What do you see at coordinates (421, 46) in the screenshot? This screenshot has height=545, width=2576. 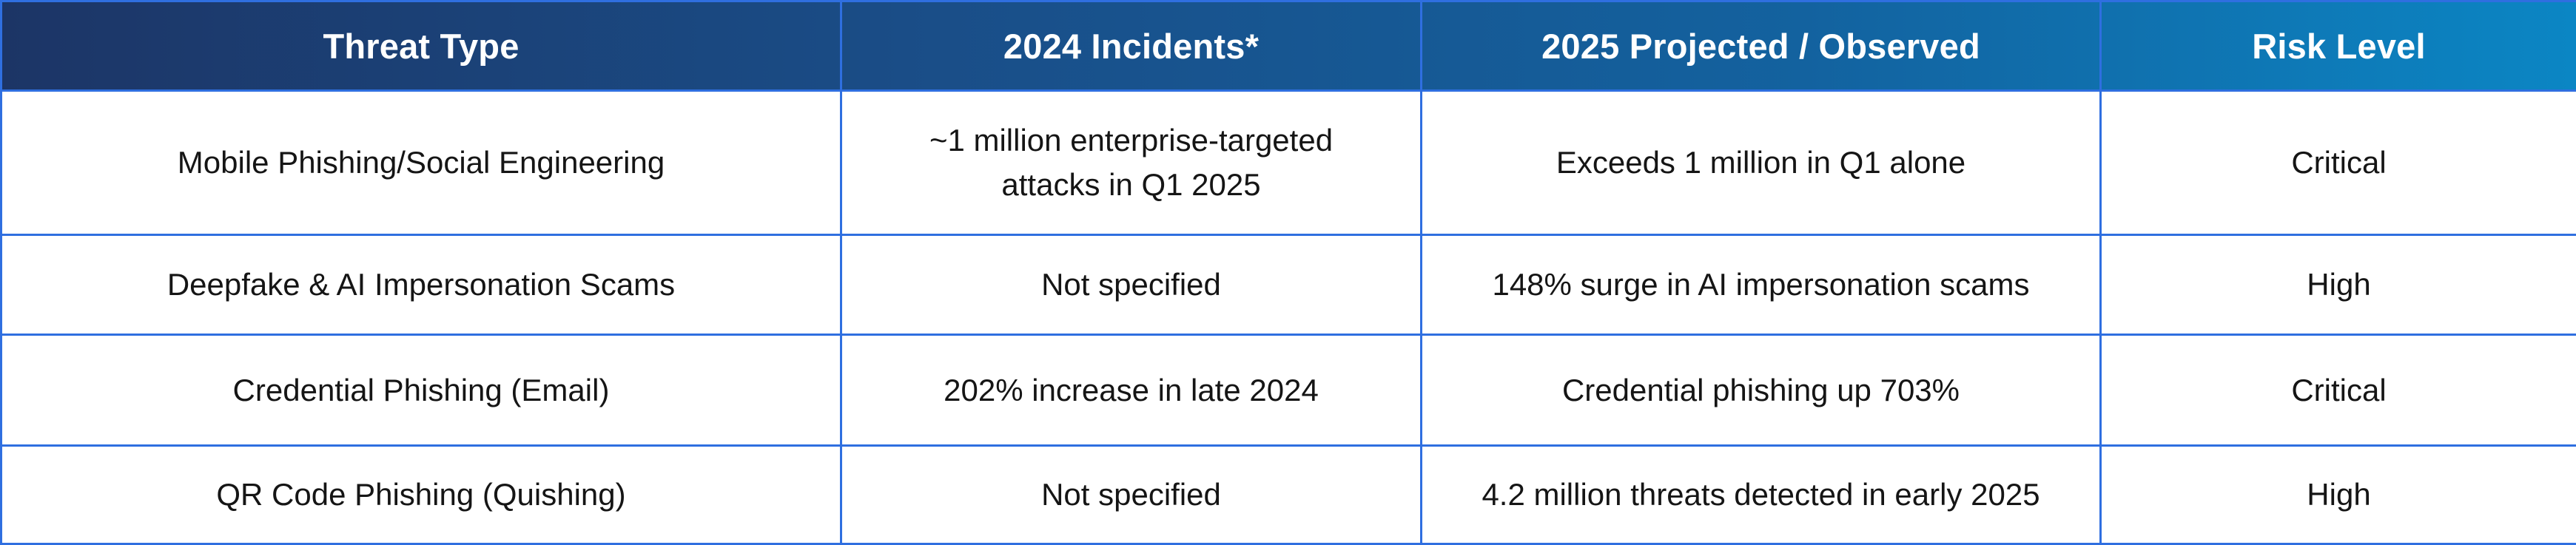 I see `column-header-threat-type: Threat Type` at bounding box center [421, 46].